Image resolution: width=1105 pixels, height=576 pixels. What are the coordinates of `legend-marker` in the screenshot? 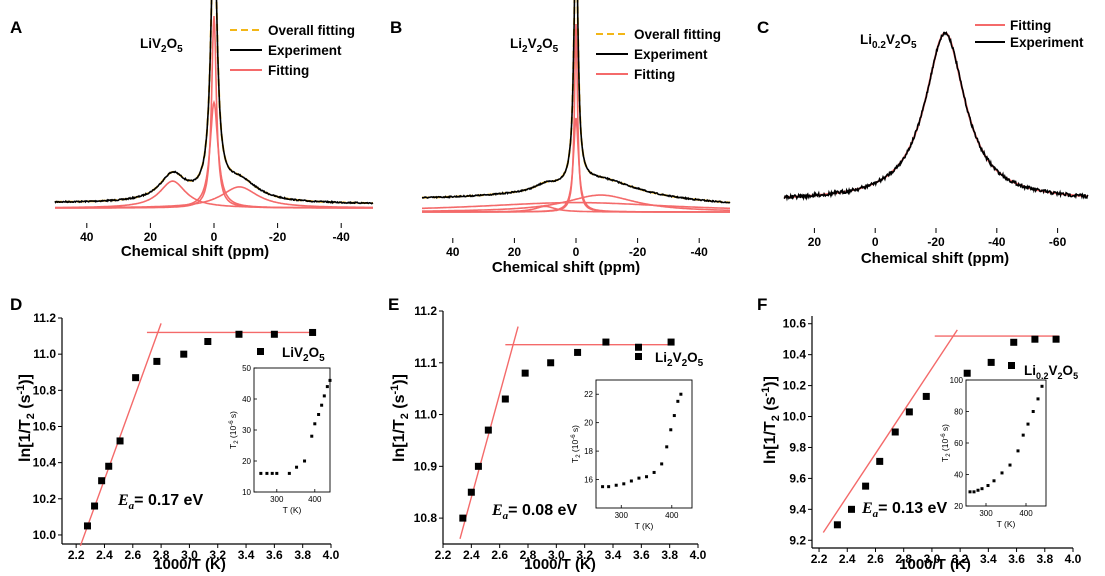 It's located at (1011, 365).